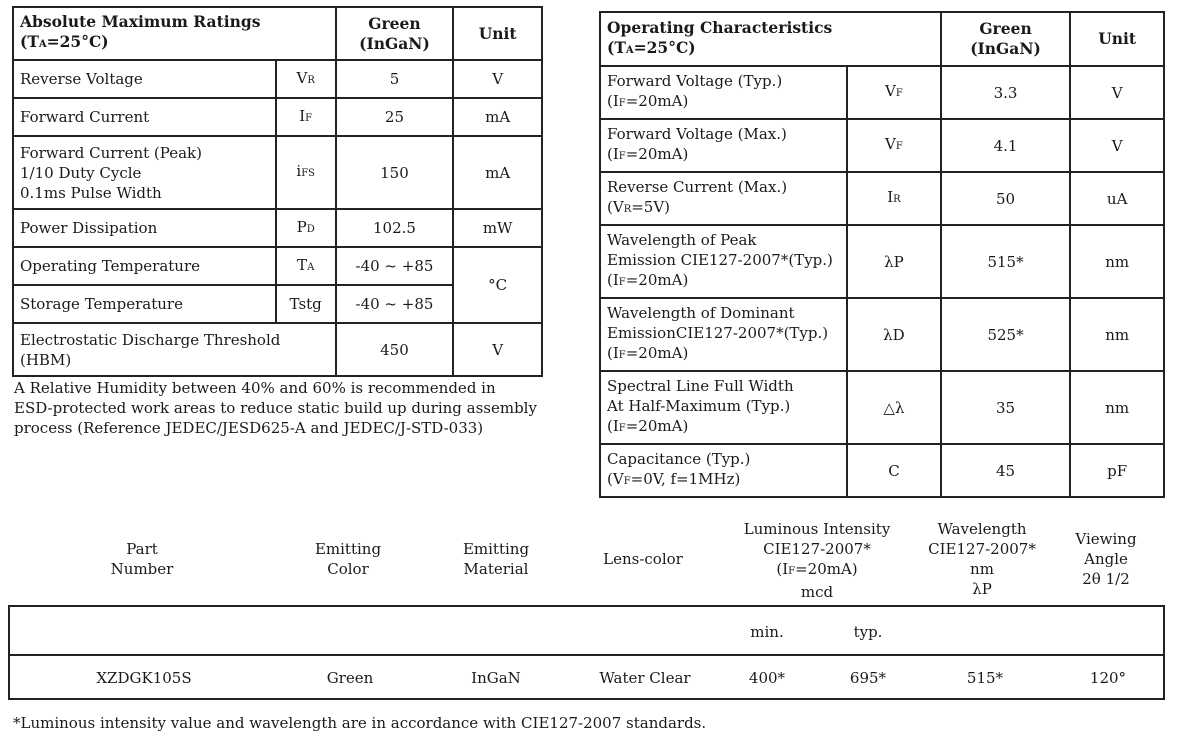 This screenshot has width=1179, height=738. Describe the element at coordinates (394, 33) in the screenshot. I see `abs-max-col-green: Green (InGaN)` at that location.